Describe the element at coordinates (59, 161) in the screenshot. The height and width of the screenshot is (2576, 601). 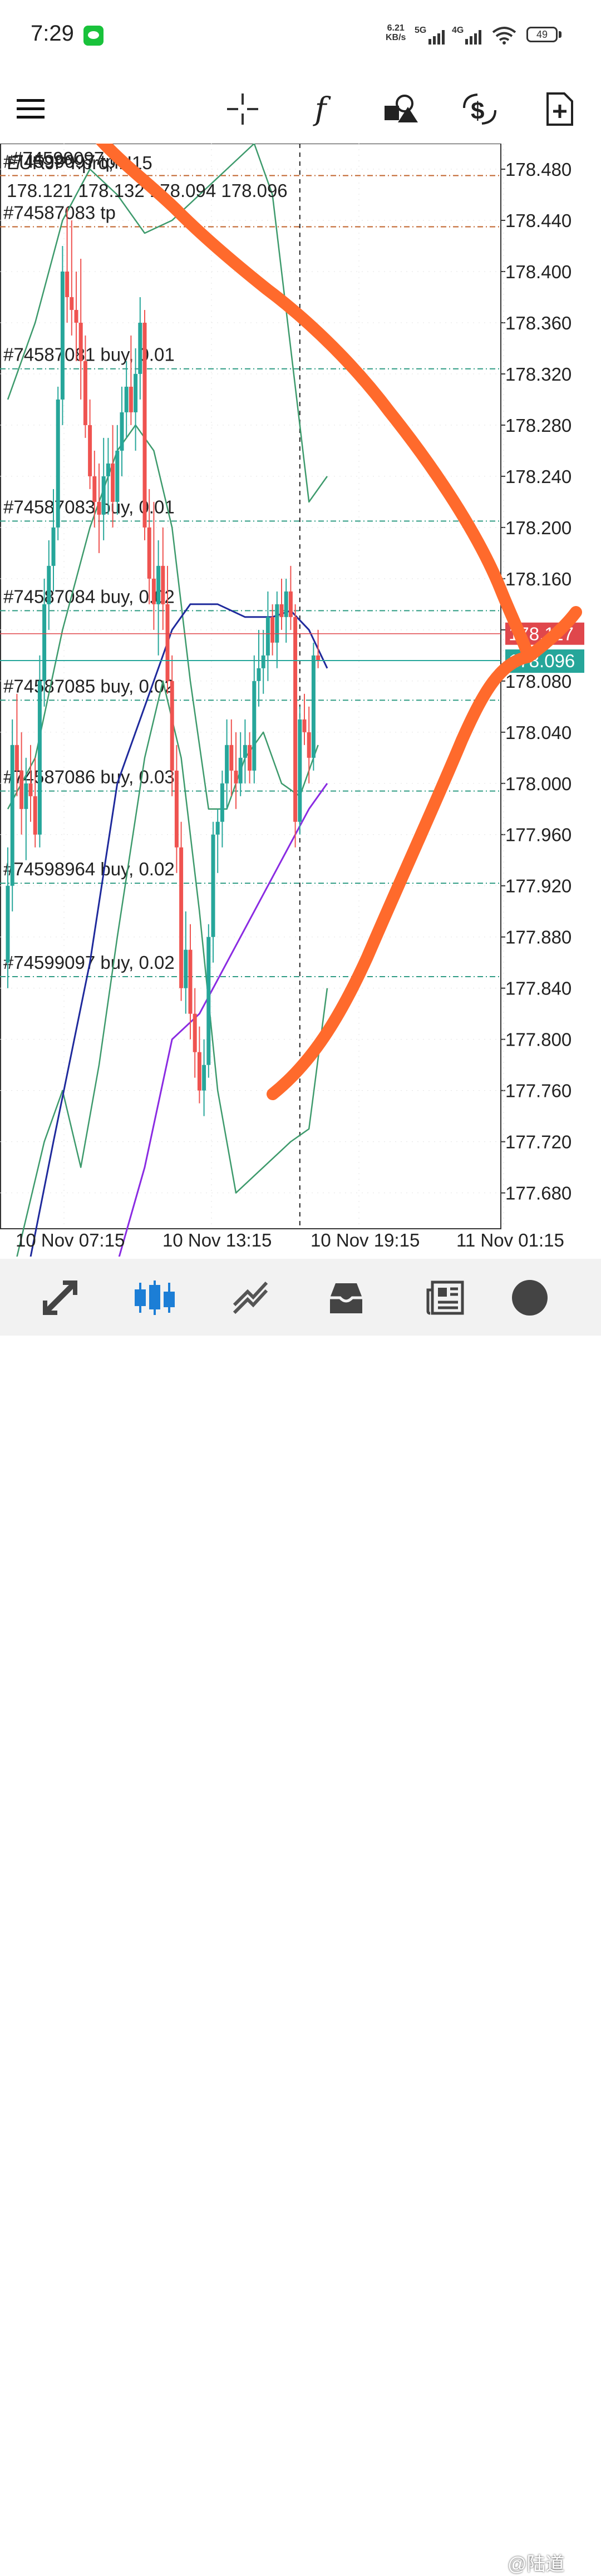
I see `order-label: #74599097 tp` at that location.